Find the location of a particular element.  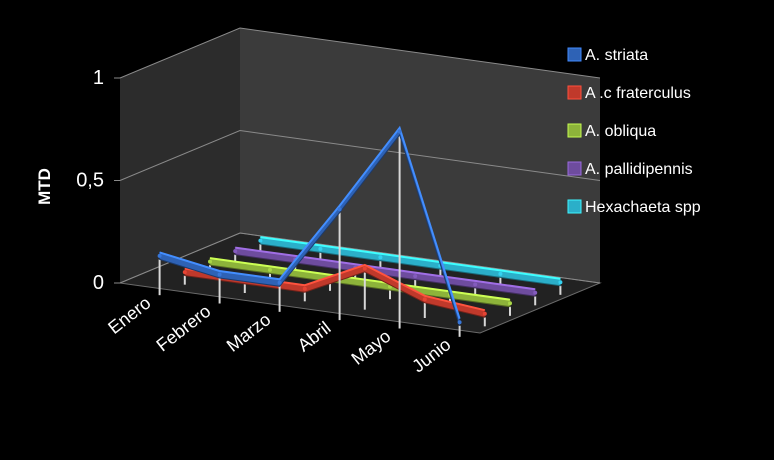

y-tick-label: 1 is located at coordinates (98, 78).